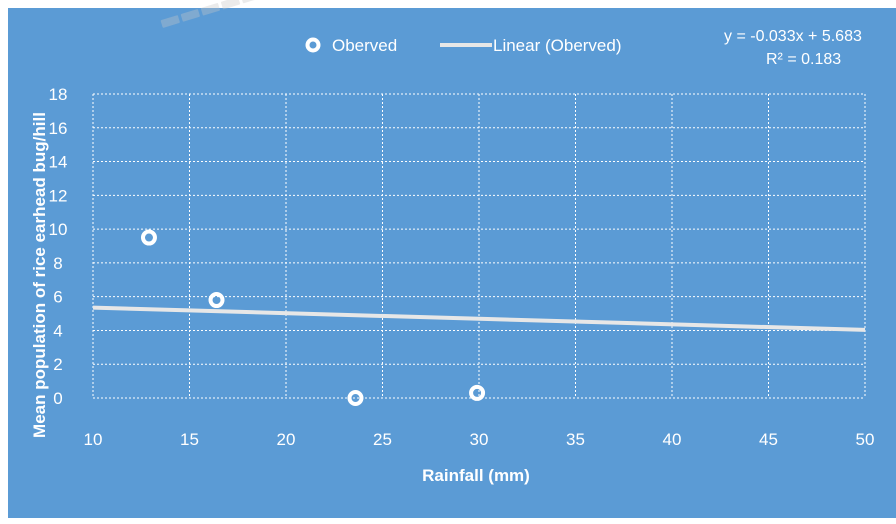 The image size is (896, 524). I want to click on legend-marker-observed, so click(313, 45).